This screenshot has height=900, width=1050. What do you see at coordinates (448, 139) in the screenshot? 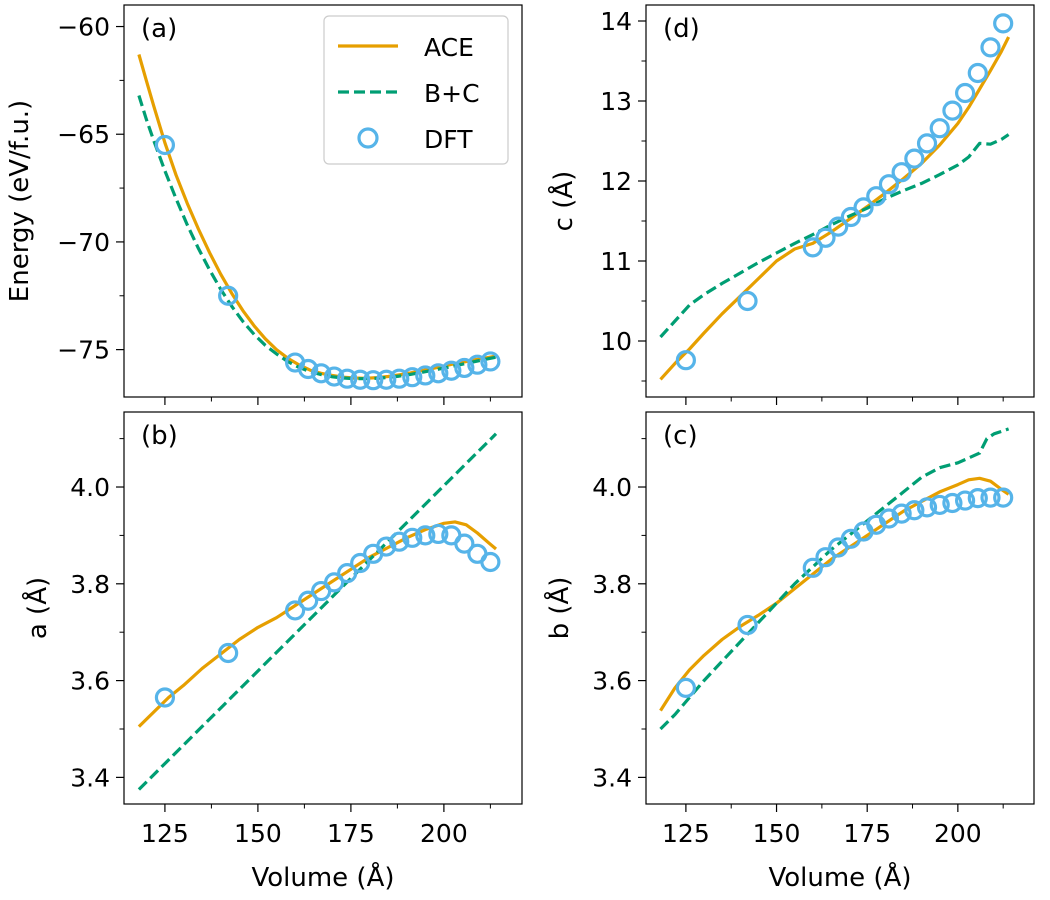
I see `legend-dft-label: DFT` at bounding box center [448, 139].